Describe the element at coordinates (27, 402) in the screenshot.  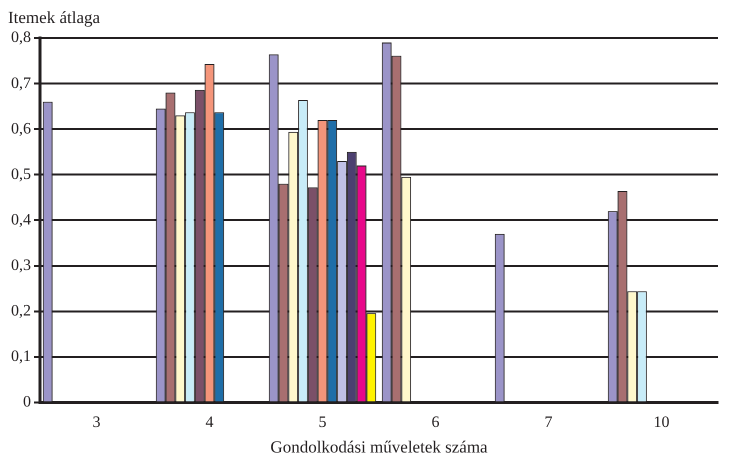
I see `y-tick-label: 0` at that location.